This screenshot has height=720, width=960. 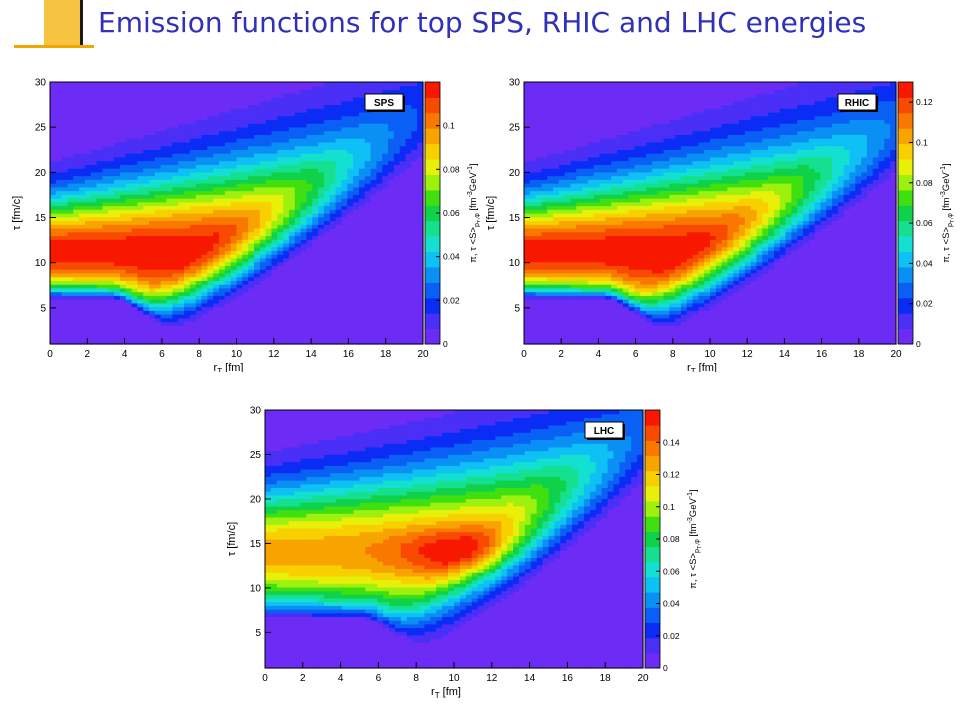 What do you see at coordinates (54, 46) in the screenshot?
I see `title-accent-horizontal-line` at bounding box center [54, 46].